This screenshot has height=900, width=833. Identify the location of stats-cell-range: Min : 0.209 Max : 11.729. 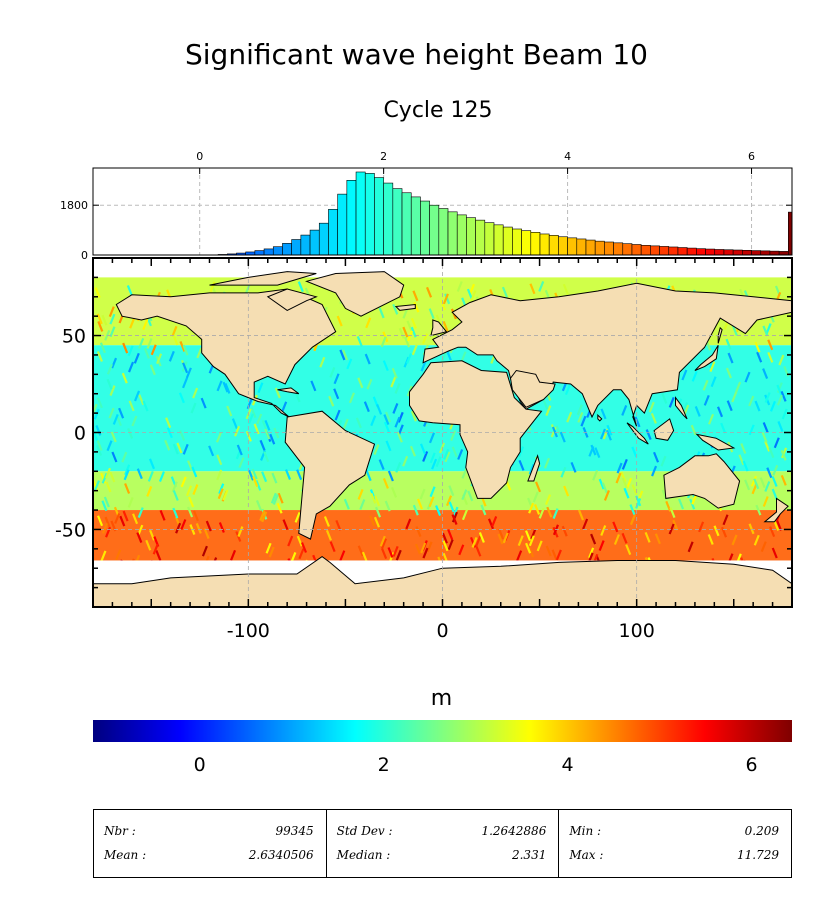
(675, 843).